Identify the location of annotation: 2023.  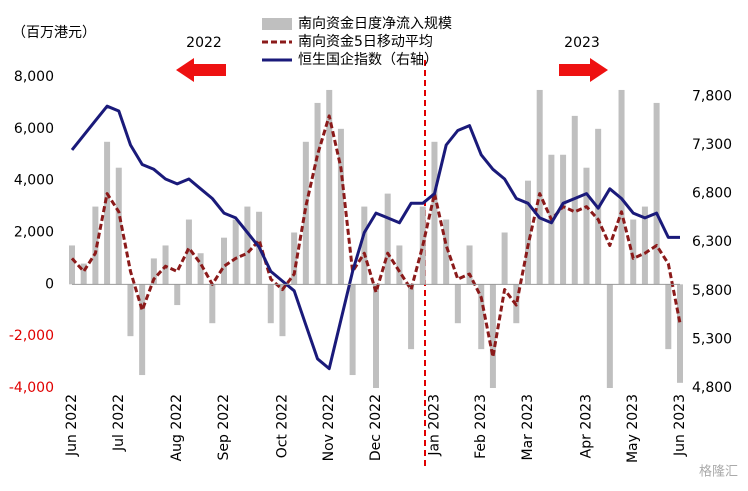
(582, 43).